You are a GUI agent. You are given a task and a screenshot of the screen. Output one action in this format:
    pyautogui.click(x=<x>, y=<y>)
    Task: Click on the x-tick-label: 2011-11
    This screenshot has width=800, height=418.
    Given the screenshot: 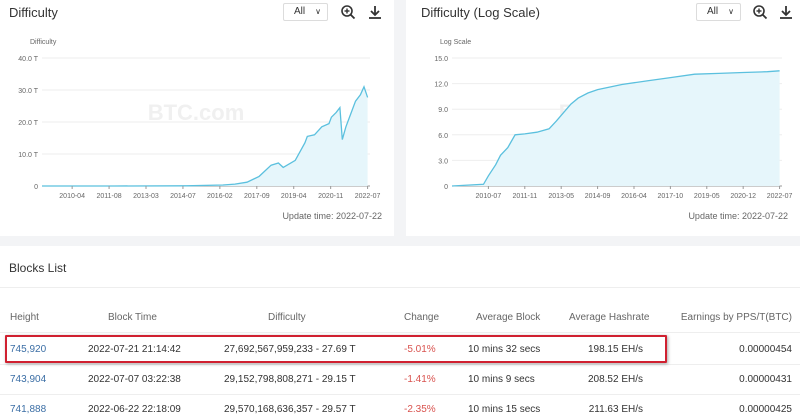 What is the action you would take?
    pyautogui.click(x=524, y=196)
    